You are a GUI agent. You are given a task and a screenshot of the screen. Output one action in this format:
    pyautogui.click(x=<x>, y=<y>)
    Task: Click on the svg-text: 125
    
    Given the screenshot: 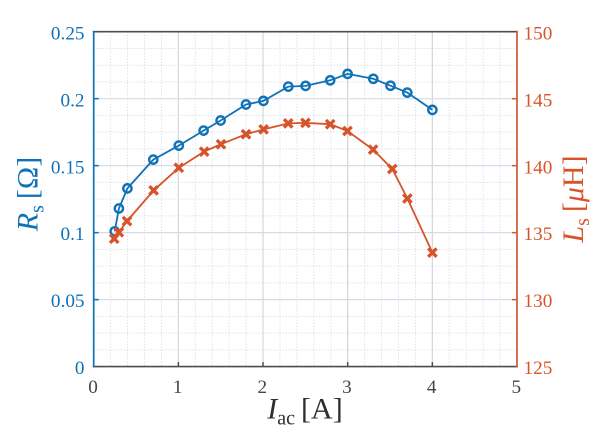 What is the action you would take?
    pyautogui.click(x=538, y=368)
    